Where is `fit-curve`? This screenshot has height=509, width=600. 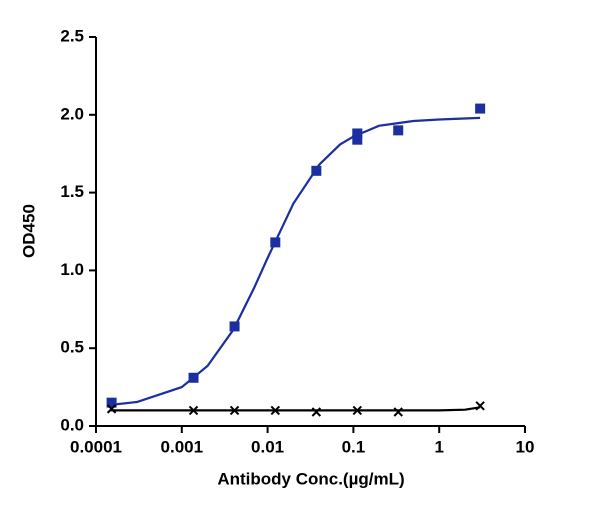
fit-curve is located at coordinates (296, 409).